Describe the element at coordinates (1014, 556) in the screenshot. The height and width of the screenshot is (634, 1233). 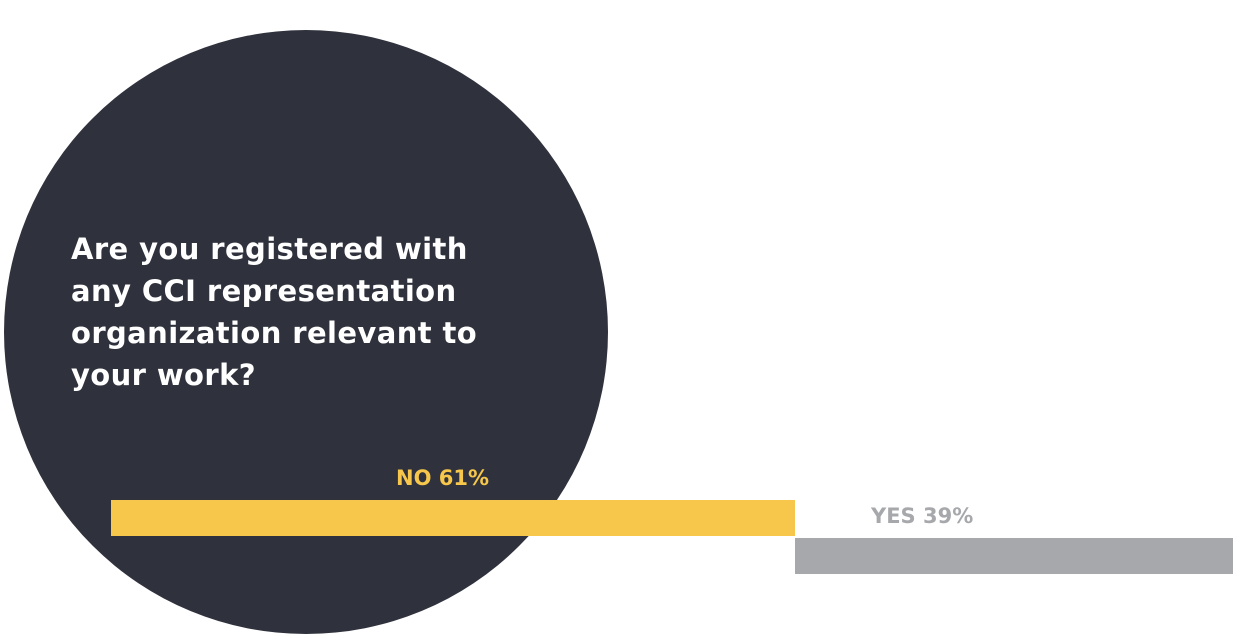
I see `bar-yes` at that location.